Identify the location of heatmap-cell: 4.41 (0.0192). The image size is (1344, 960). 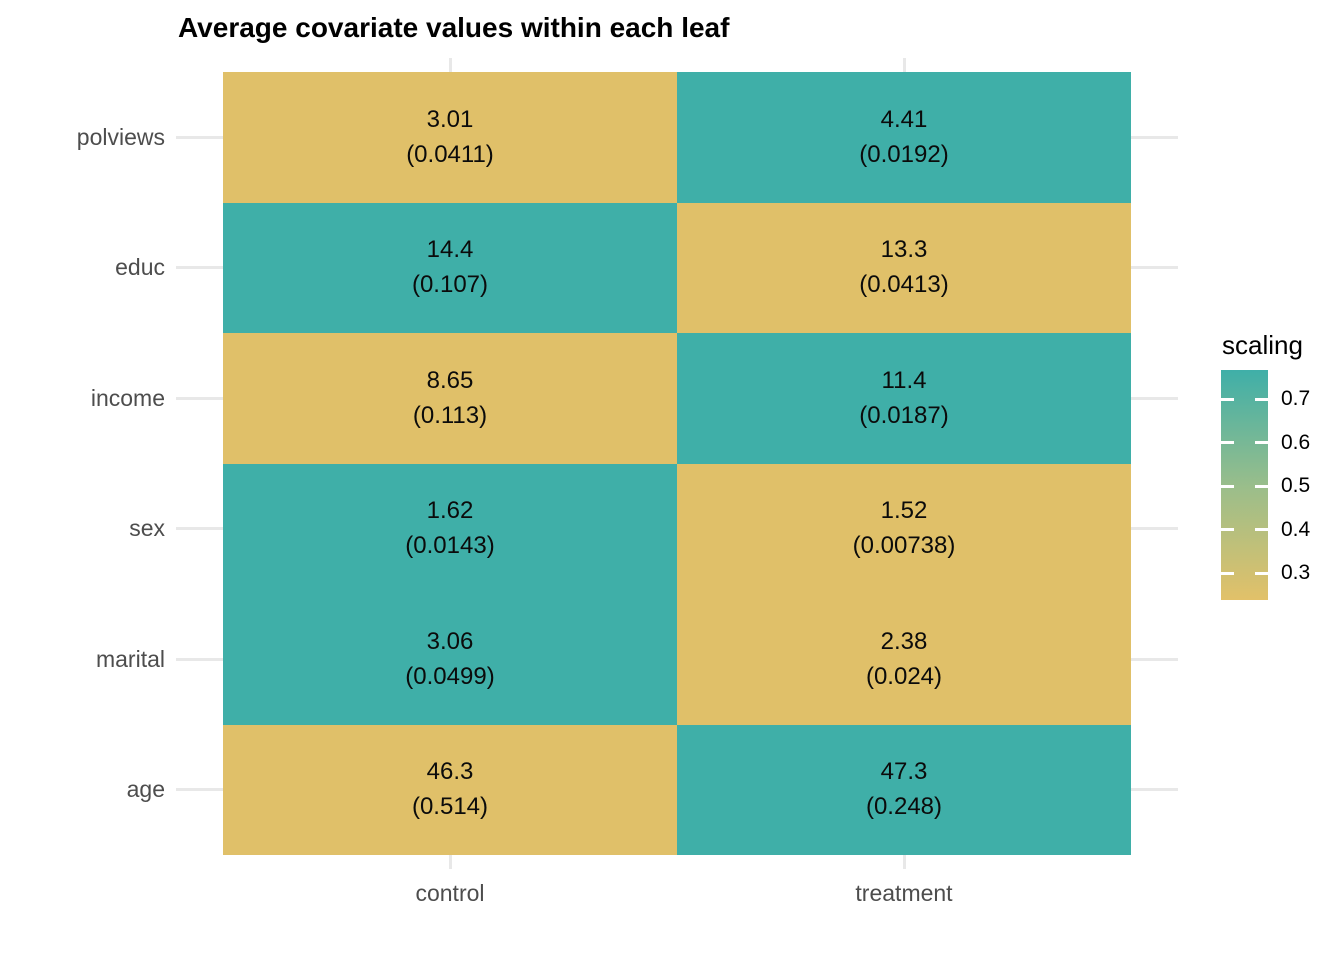
(904, 137).